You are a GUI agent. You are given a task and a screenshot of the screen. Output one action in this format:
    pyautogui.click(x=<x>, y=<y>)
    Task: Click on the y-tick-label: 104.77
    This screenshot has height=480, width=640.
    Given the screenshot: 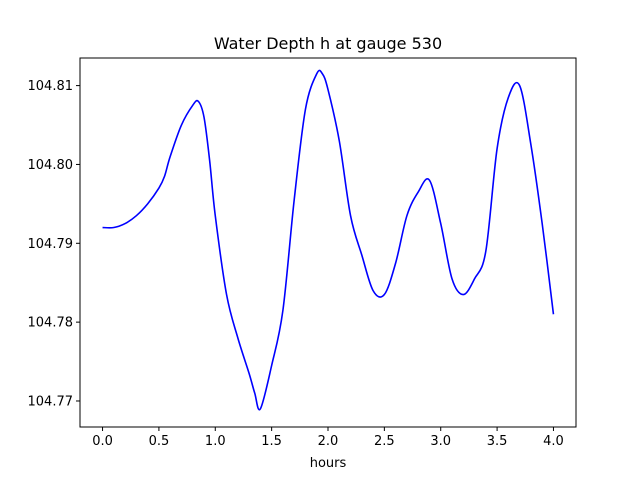 What is the action you would take?
    pyautogui.click(x=51, y=401)
    